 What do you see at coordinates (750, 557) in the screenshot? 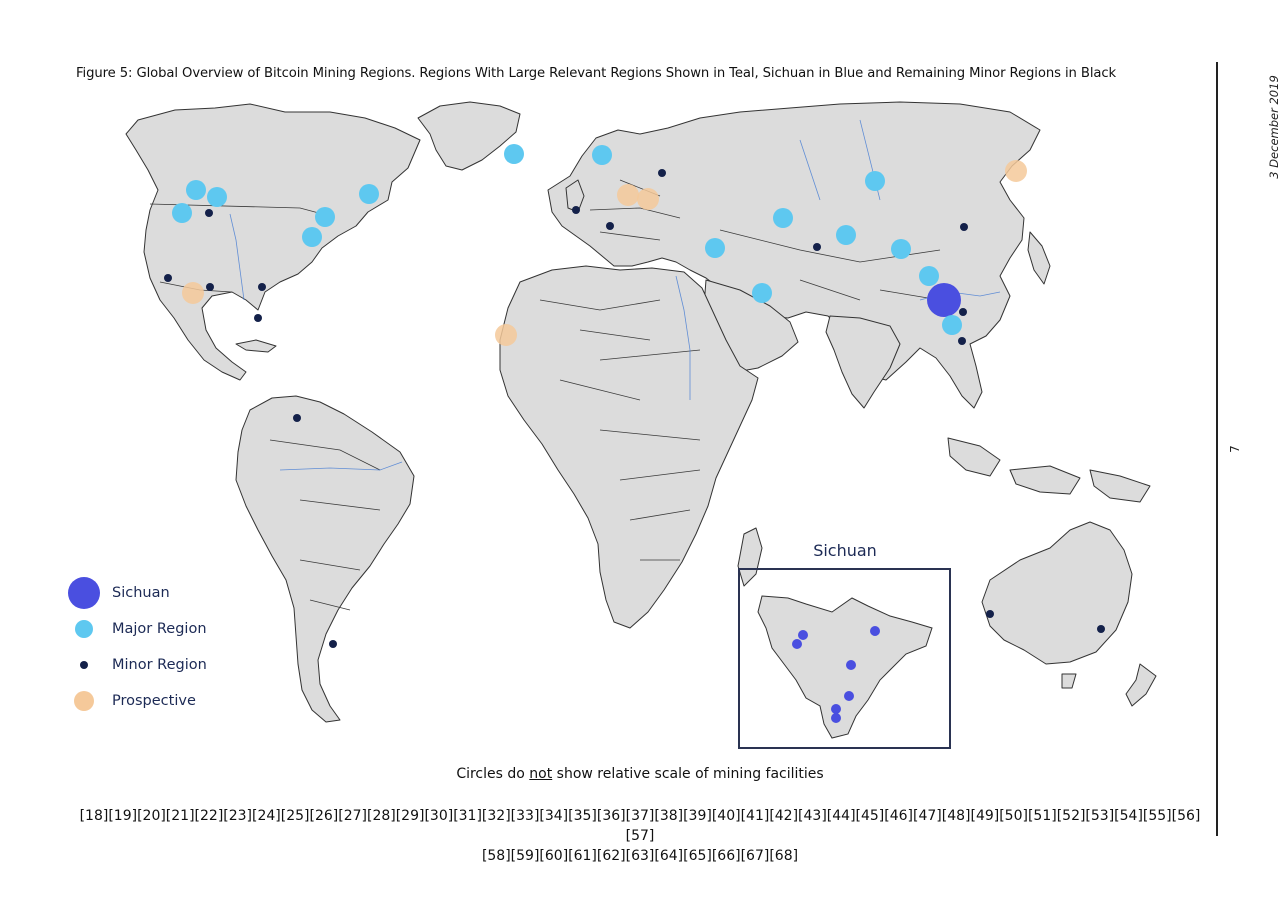
I see `madagascar` at bounding box center [750, 557].